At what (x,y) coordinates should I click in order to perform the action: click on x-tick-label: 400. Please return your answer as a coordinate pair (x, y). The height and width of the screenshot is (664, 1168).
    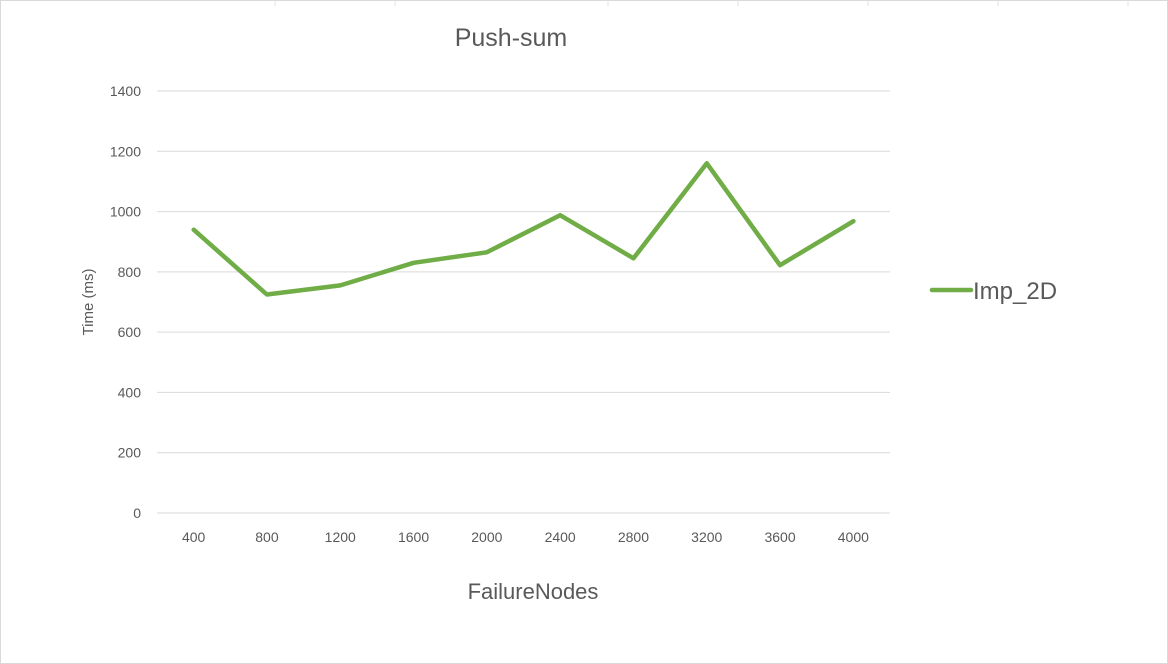
    Looking at the image, I should click on (194, 537).